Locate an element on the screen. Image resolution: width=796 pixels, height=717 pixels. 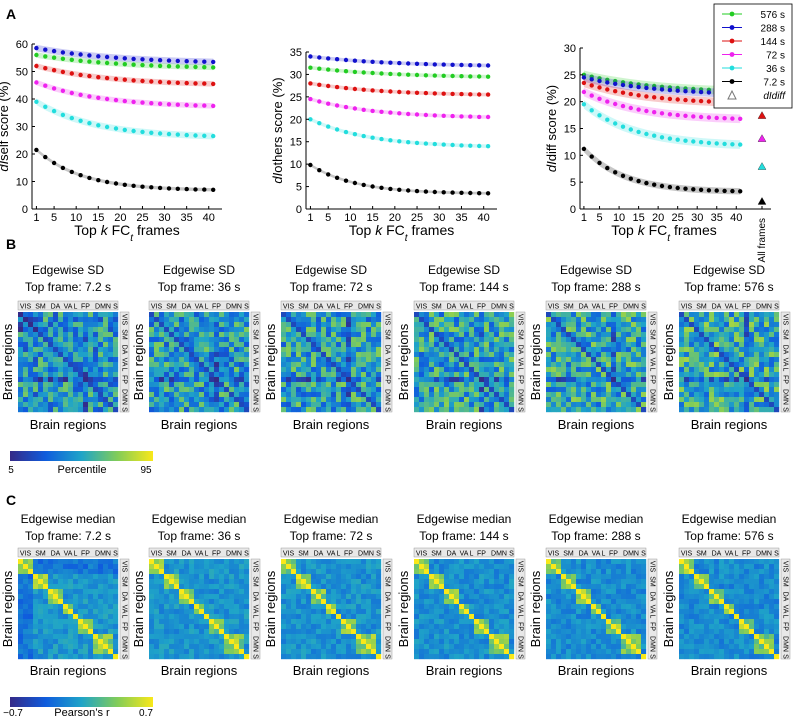
network-label-right: L is located at coordinates (785, 370).